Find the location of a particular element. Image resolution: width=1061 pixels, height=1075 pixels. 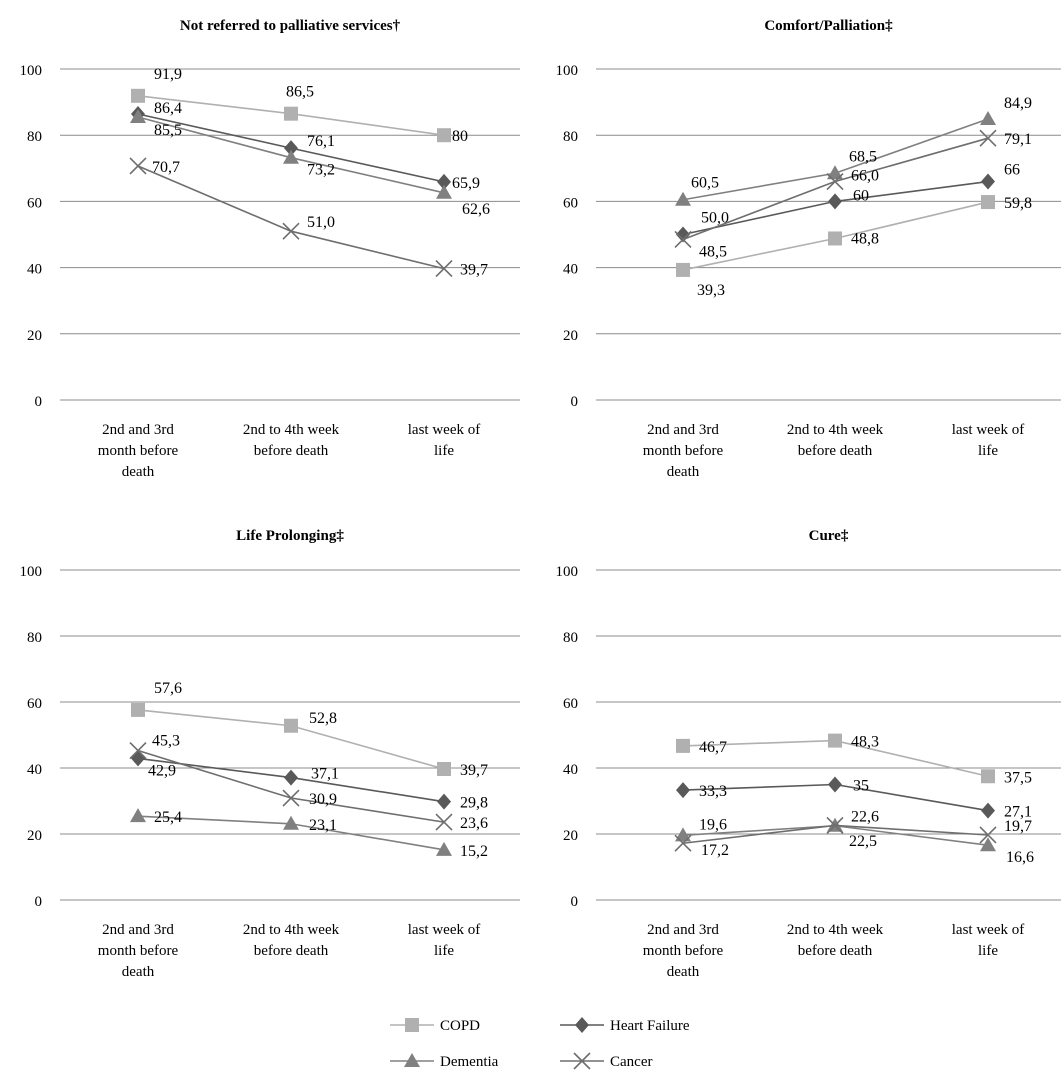

data-label: 86,4 is located at coordinates (168, 108).